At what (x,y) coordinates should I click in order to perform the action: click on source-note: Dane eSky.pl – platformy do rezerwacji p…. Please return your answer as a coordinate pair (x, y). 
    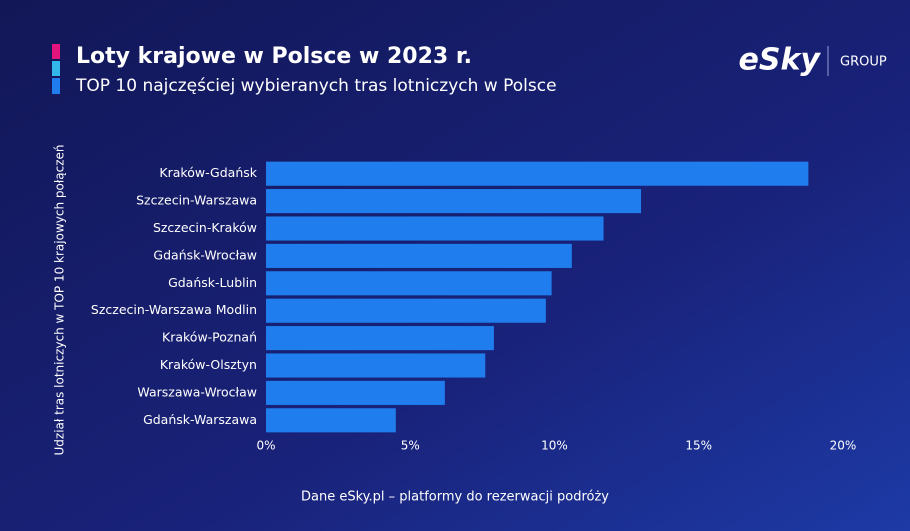
    Looking at the image, I should click on (455, 497).